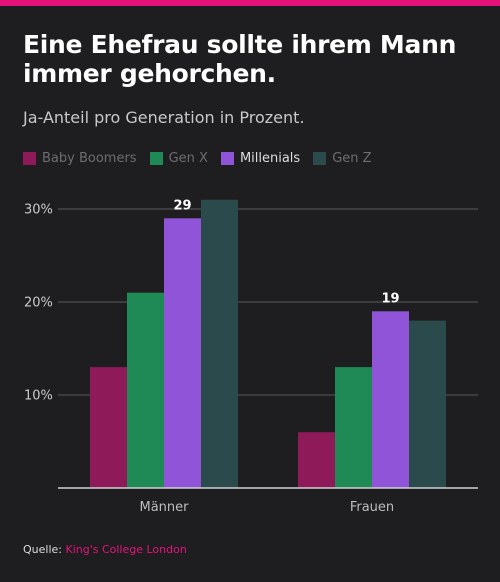  I want to click on bar-millenials-frauen, so click(390, 399).